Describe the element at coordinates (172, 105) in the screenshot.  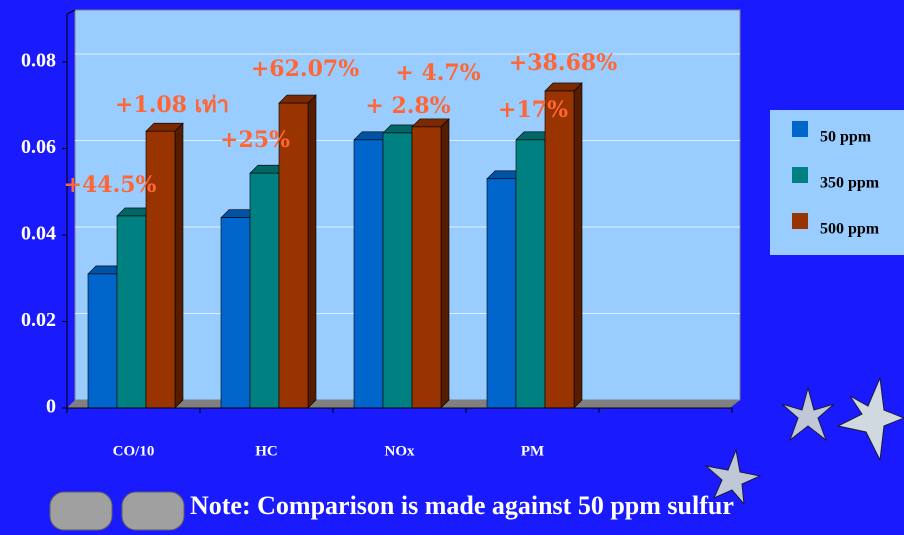
I see `annotation: +1.08 เท่า` at that location.